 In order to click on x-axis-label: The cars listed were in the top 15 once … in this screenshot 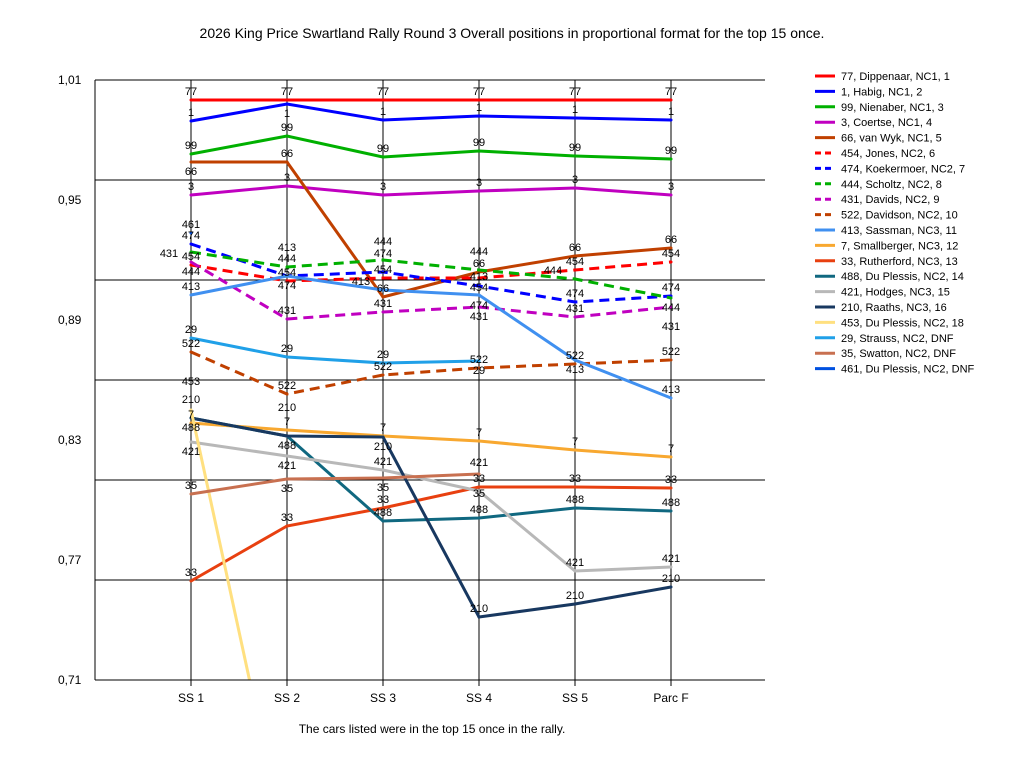, I will do `click(432, 729)`.